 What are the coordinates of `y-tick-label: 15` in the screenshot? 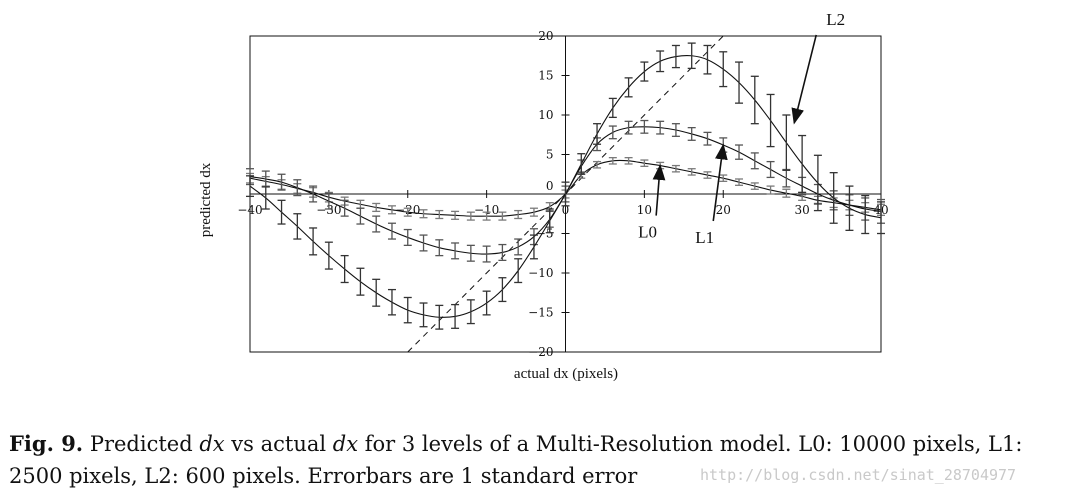 It's located at (545, 76).